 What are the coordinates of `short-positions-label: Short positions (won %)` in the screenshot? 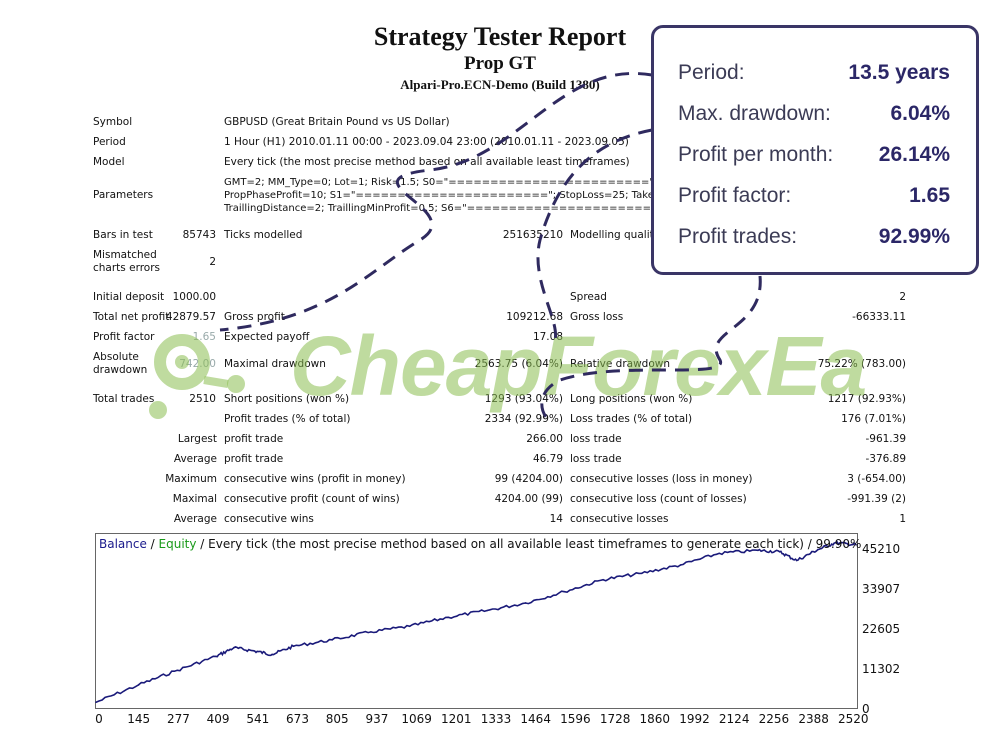 It's located at (287, 399).